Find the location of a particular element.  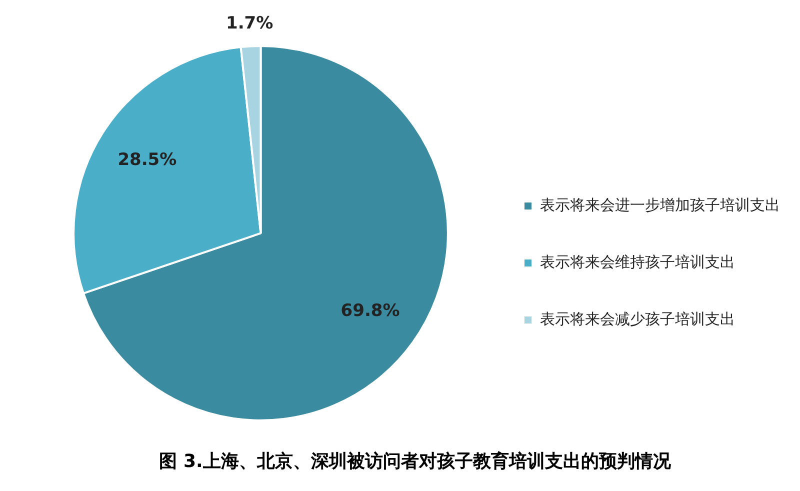

data-label: 28.5% is located at coordinates (147, 160).